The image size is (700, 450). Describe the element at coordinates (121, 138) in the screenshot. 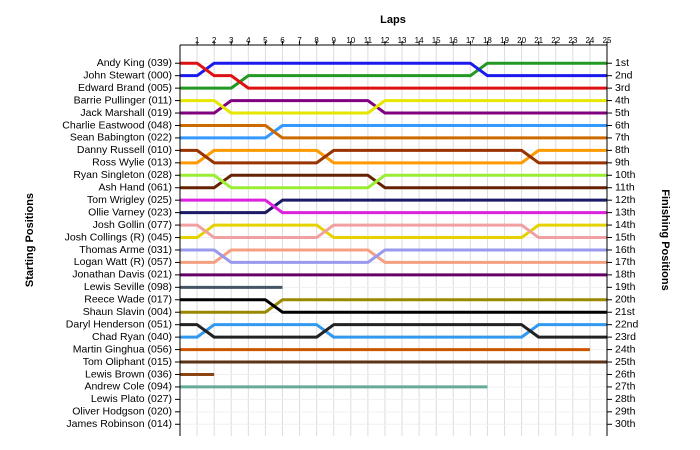

I see `driver-label: Sean Babington (022)` at that location.